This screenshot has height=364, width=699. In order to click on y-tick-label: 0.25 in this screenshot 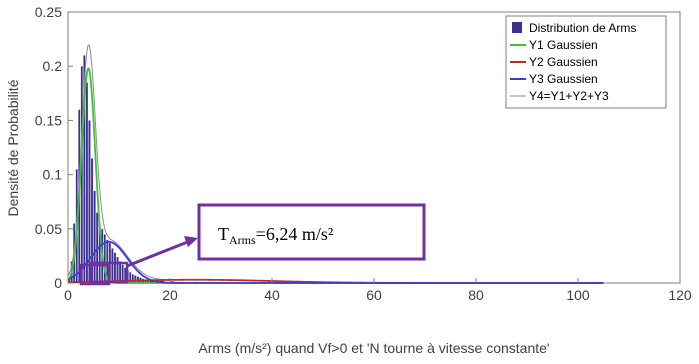, I will do `click(48, 12)`.